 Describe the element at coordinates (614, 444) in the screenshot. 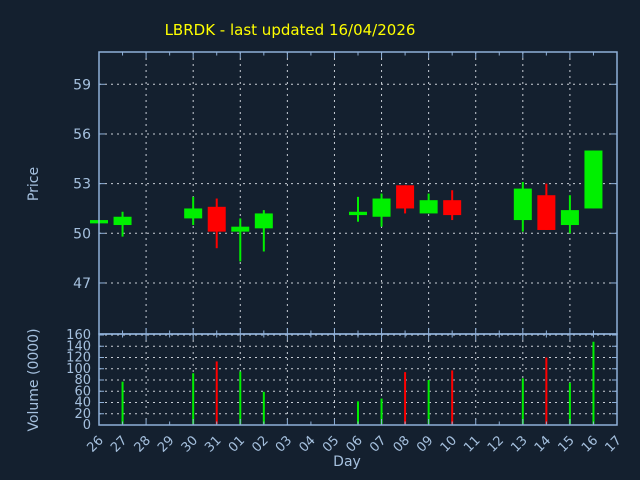

I see `day-tick-label: 17` at that location.